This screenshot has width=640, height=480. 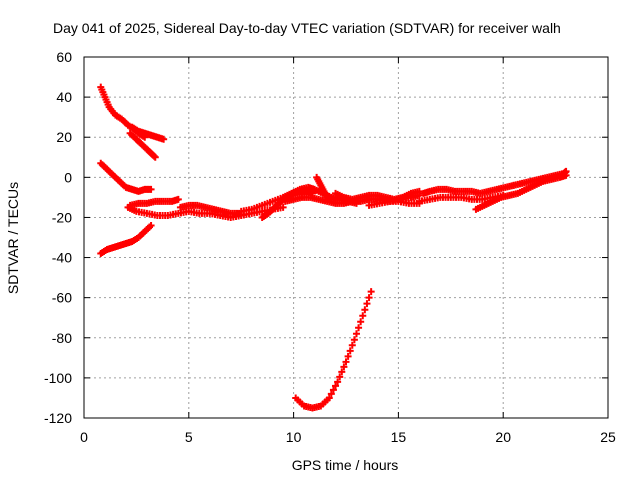 What do you see at coordinates (58, 418) in the screenshot?
I see `y-tick-label: -120` at bounding box center [58, 418].